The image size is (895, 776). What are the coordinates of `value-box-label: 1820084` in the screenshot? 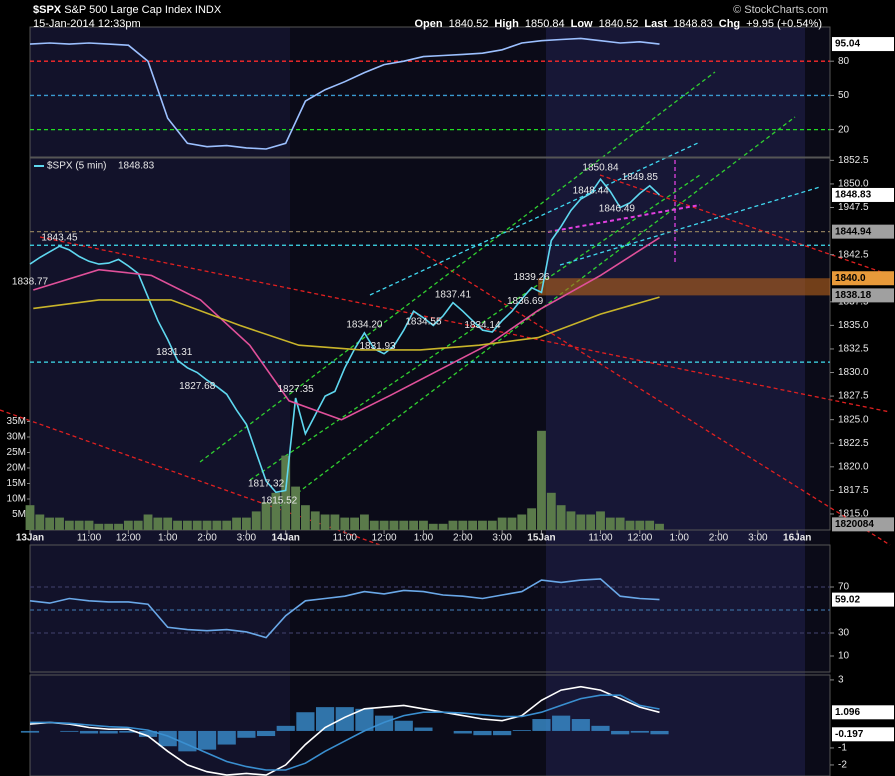 It's located at (854, 524).